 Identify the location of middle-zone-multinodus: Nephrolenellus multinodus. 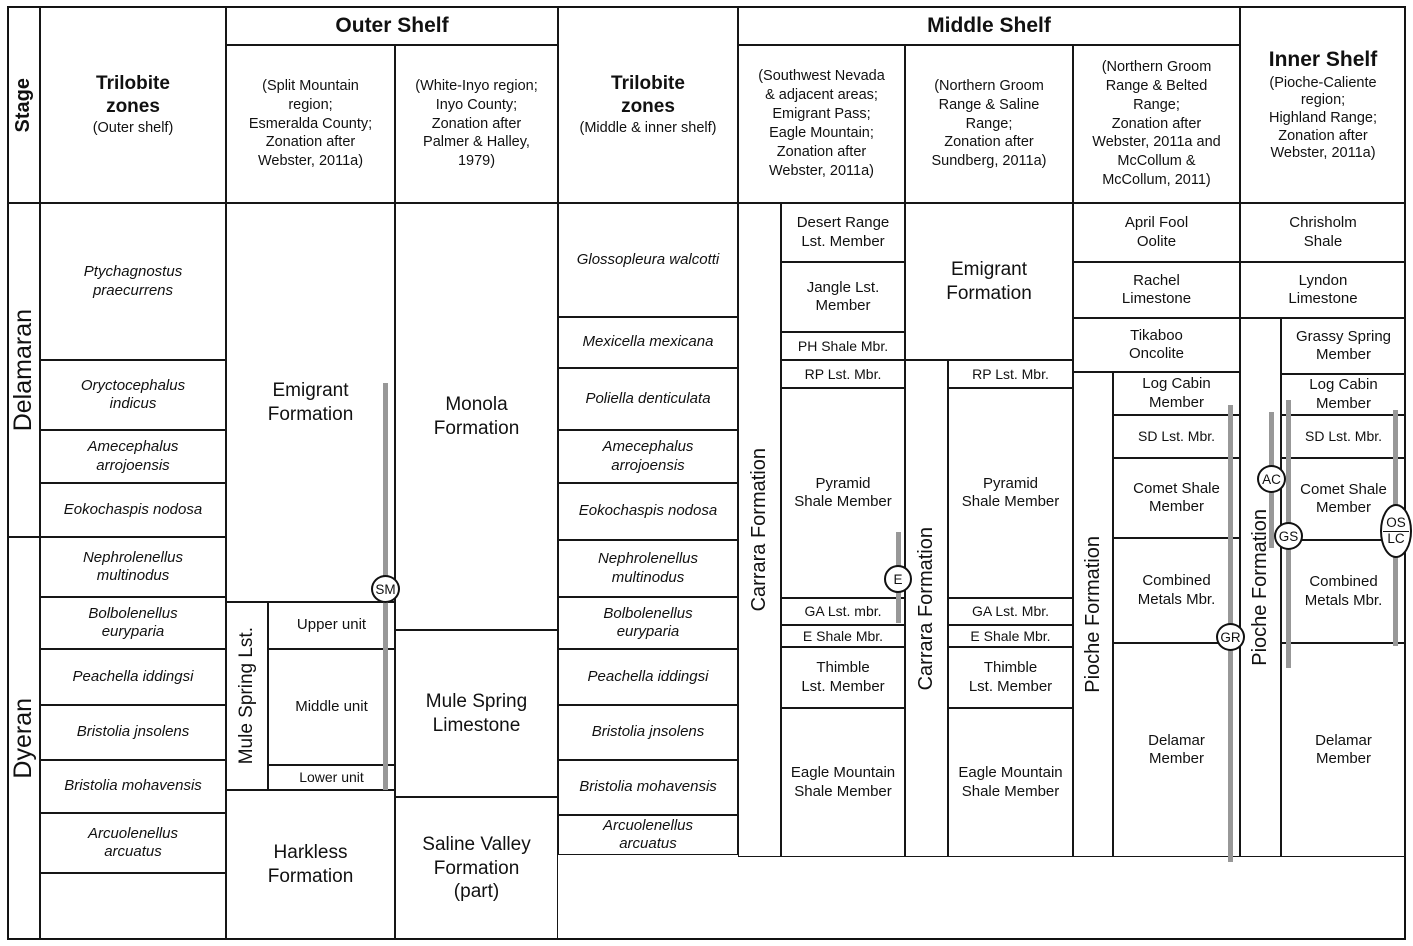
(648, 568).